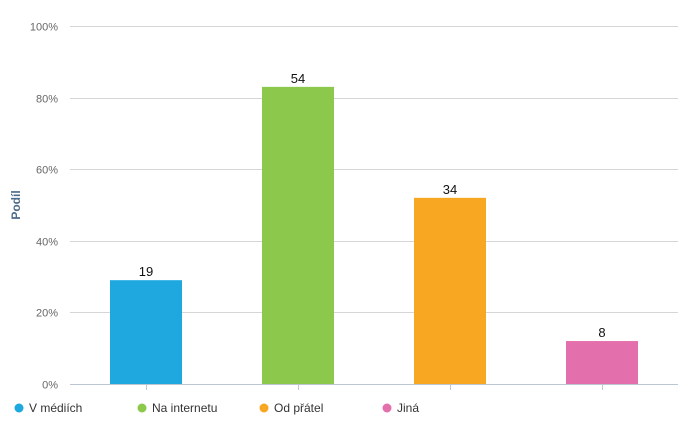 The height and width of the screenshot is (427, 685). What do you see at coordinates (601, 332) in the screenshot?
I see `data-label: 8` at bounding box center [601, 332].